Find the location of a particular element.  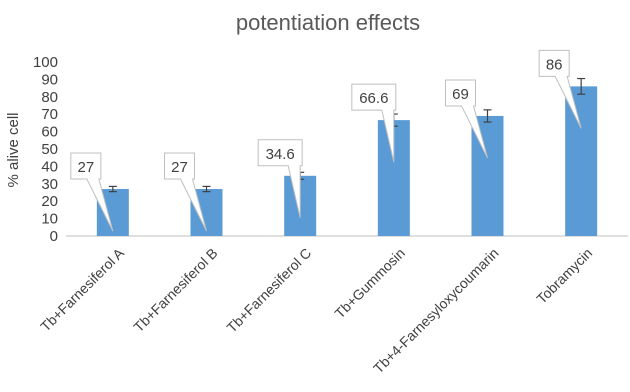

y-tick-label: 40 is located at coordinates (49, 166).